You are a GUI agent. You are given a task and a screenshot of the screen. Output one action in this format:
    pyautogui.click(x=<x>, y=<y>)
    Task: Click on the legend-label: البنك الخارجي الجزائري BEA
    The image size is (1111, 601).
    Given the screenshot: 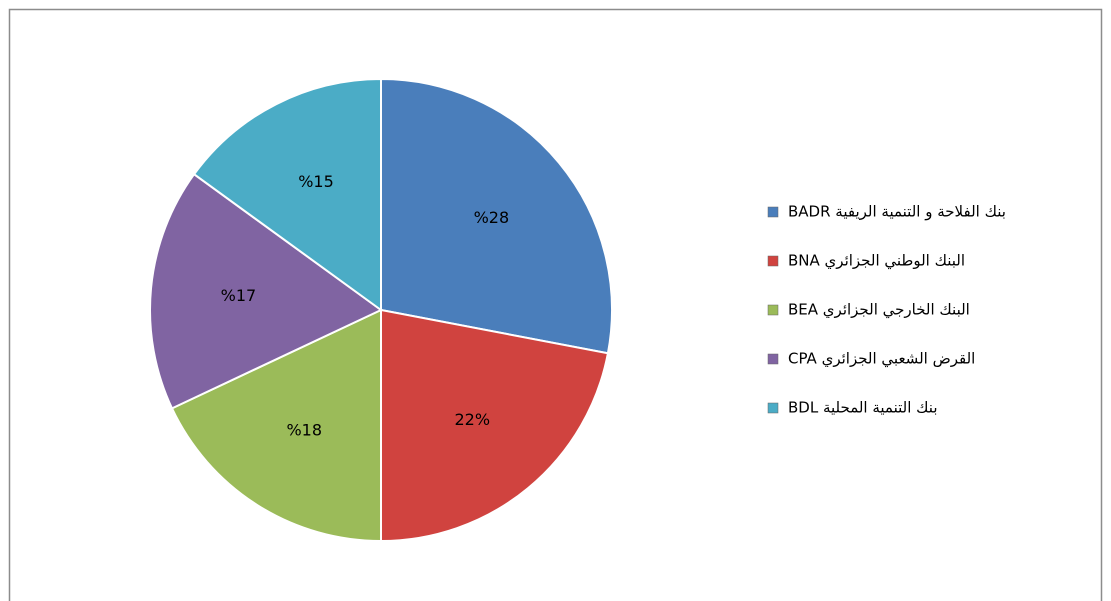 What is the action you would take?
    pyautogui.click(x=879, y=310)
    